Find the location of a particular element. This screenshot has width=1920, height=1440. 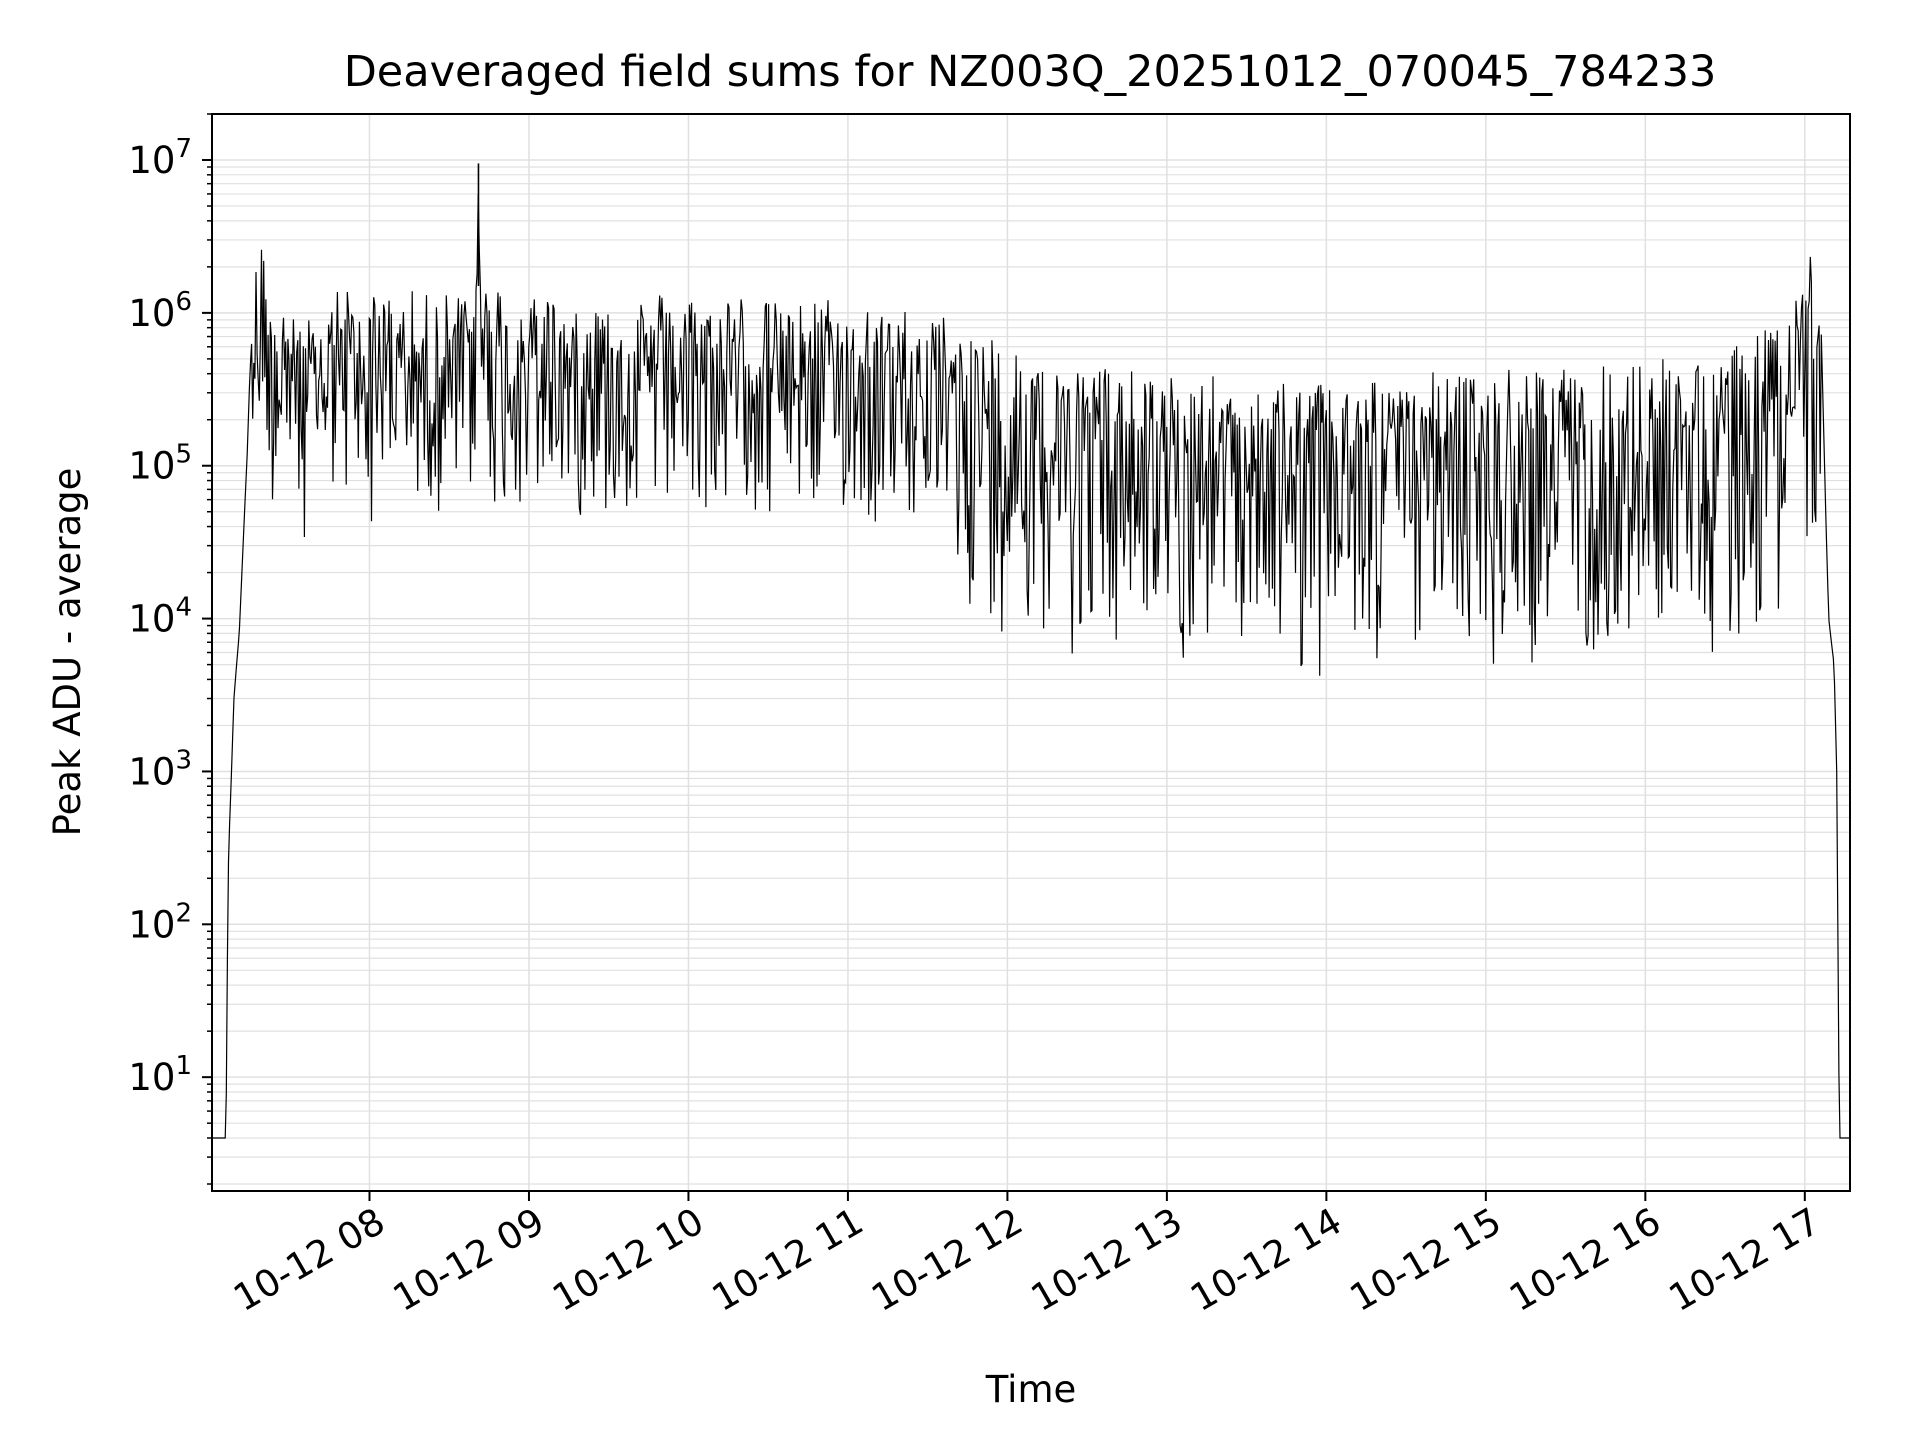

y-axis: 101 102 103 104 105 106 107 is located at coordinates (170, 649).